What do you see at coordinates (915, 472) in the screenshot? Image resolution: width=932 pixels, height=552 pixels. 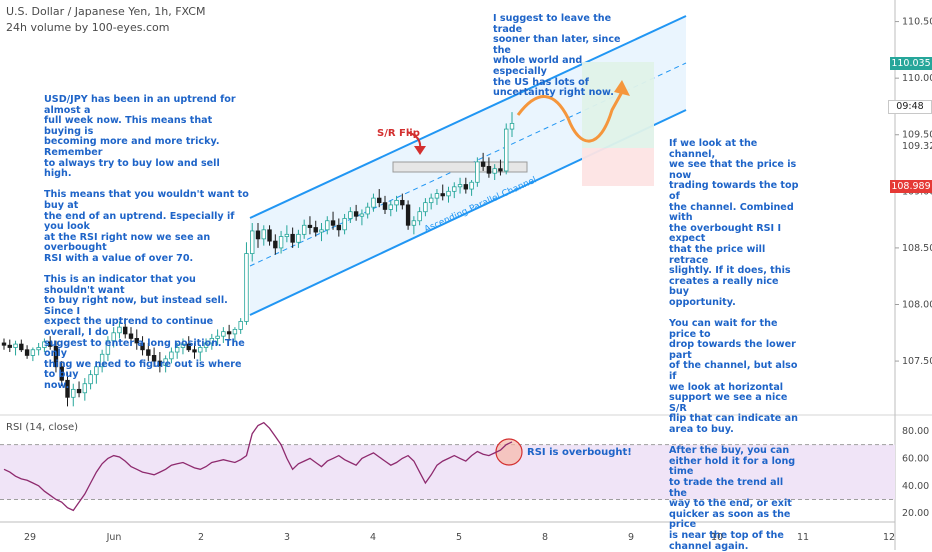 I see `rsi-axis-ticks: 20.00 40.00 60.00 80.00` at bounding box center [915, 472].